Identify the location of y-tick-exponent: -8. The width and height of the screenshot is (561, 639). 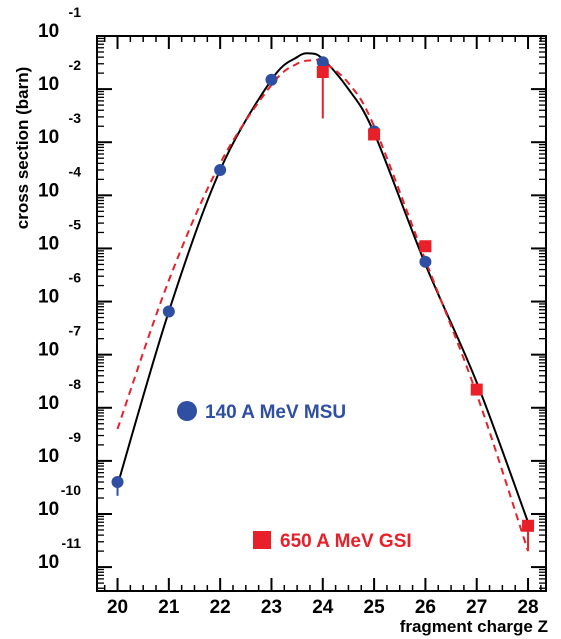
(75, 384).